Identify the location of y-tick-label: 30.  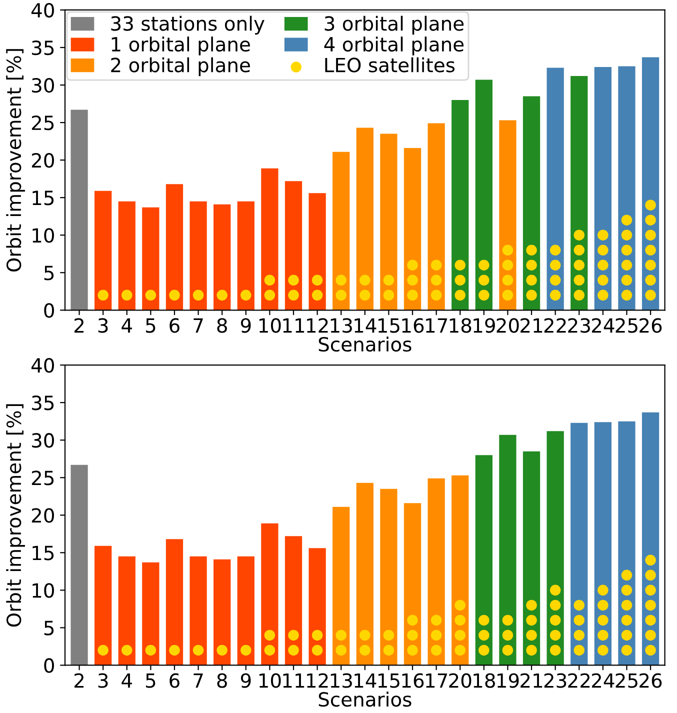
(43, 85).